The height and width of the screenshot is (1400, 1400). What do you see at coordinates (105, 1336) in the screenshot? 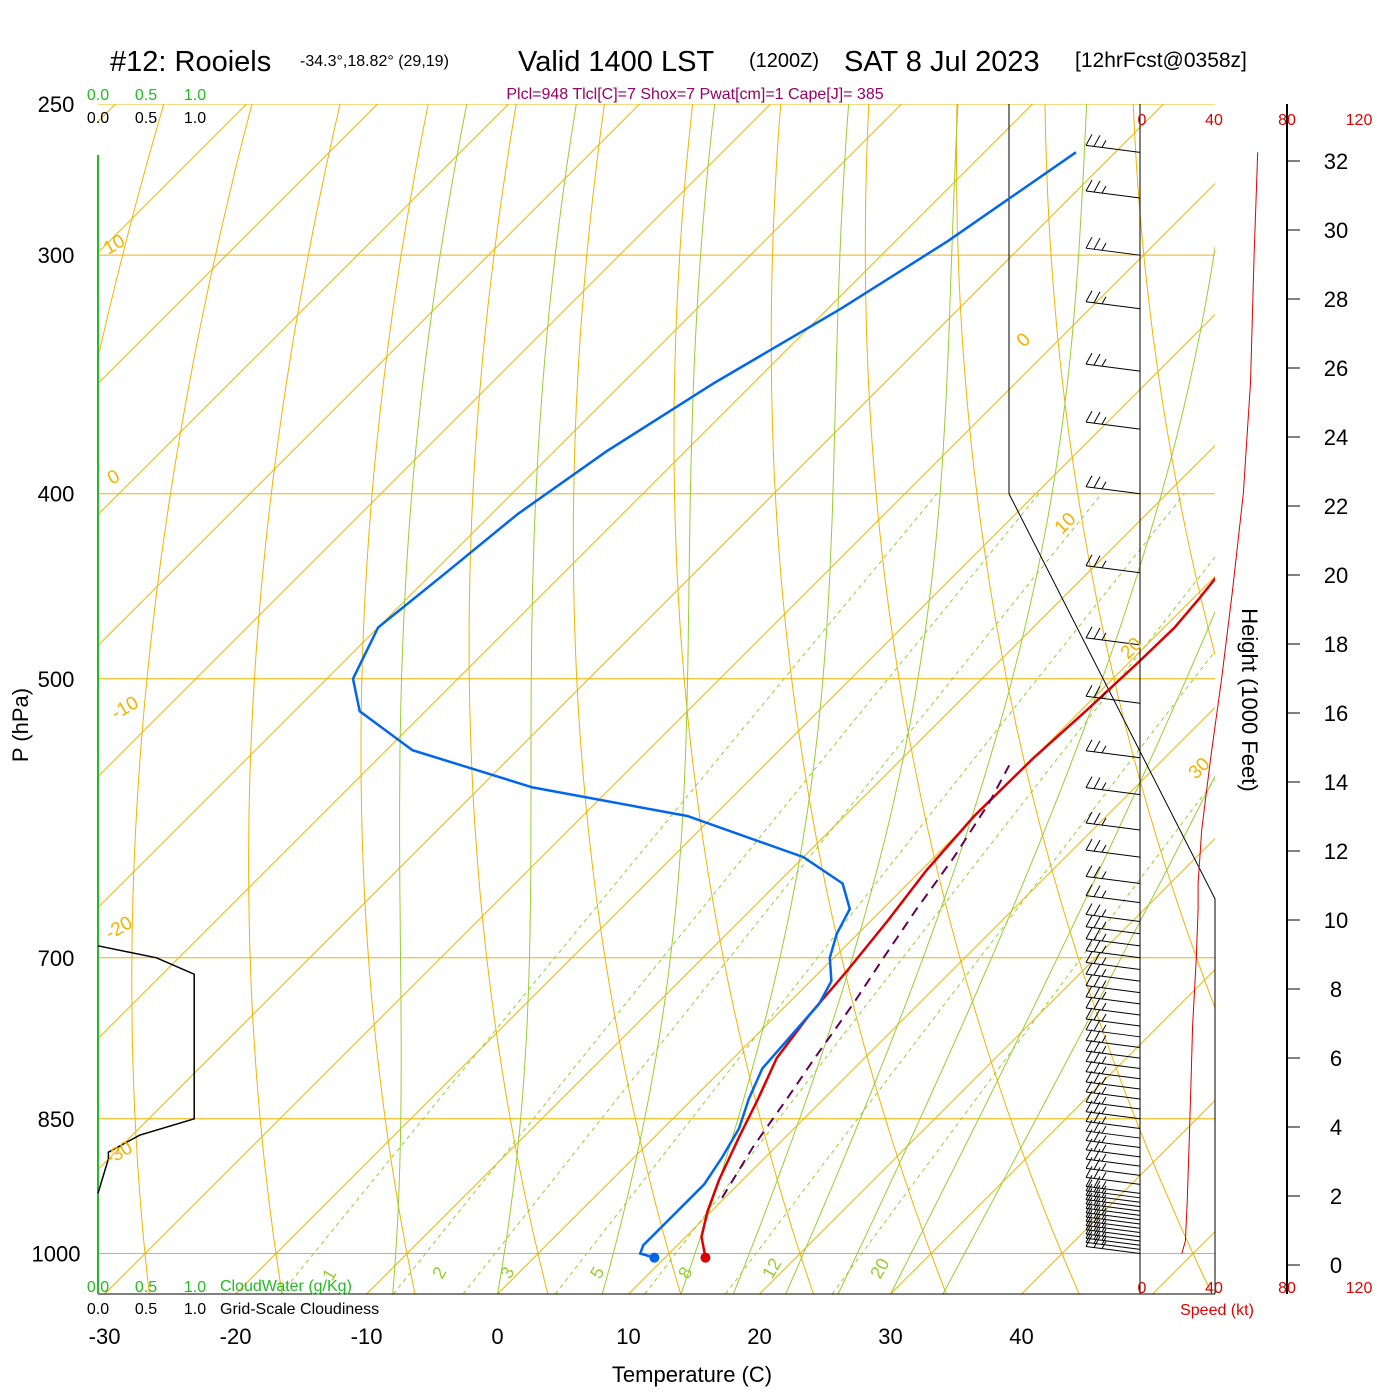
I see `x-tick-label: -30` at bounding box center [105, 1336].